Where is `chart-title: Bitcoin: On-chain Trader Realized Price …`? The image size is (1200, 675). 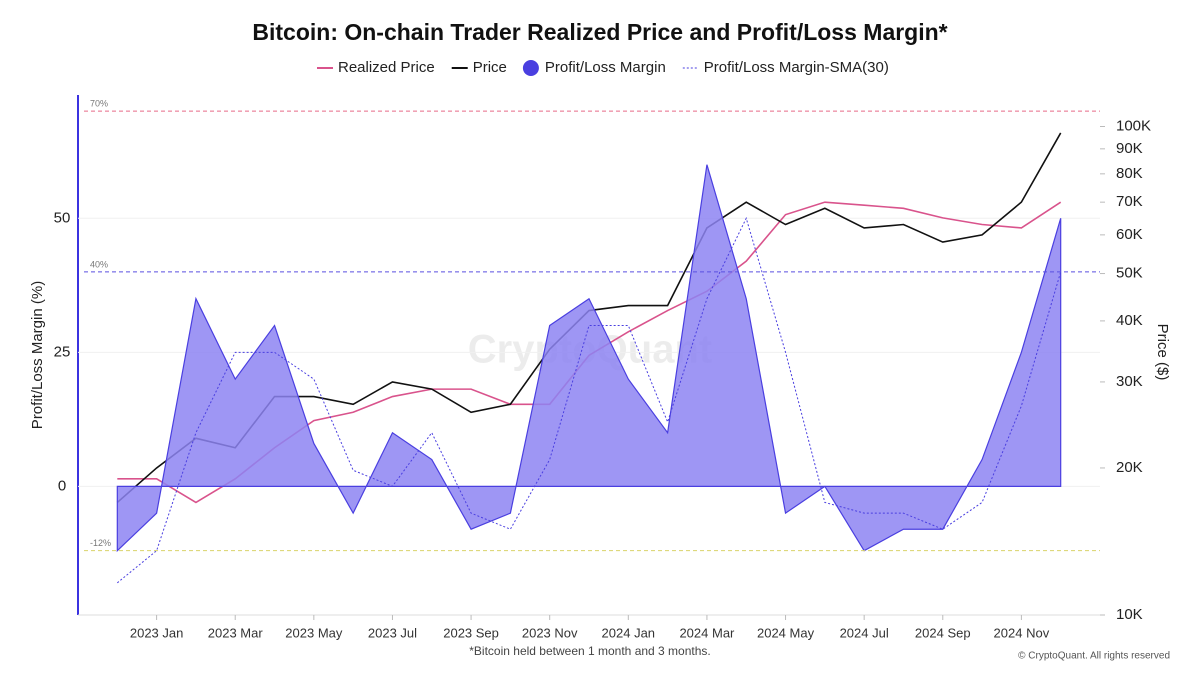 chart-title: Bitcoin: On-chain Trader Realized Price … is located at coordinates (599, 32).